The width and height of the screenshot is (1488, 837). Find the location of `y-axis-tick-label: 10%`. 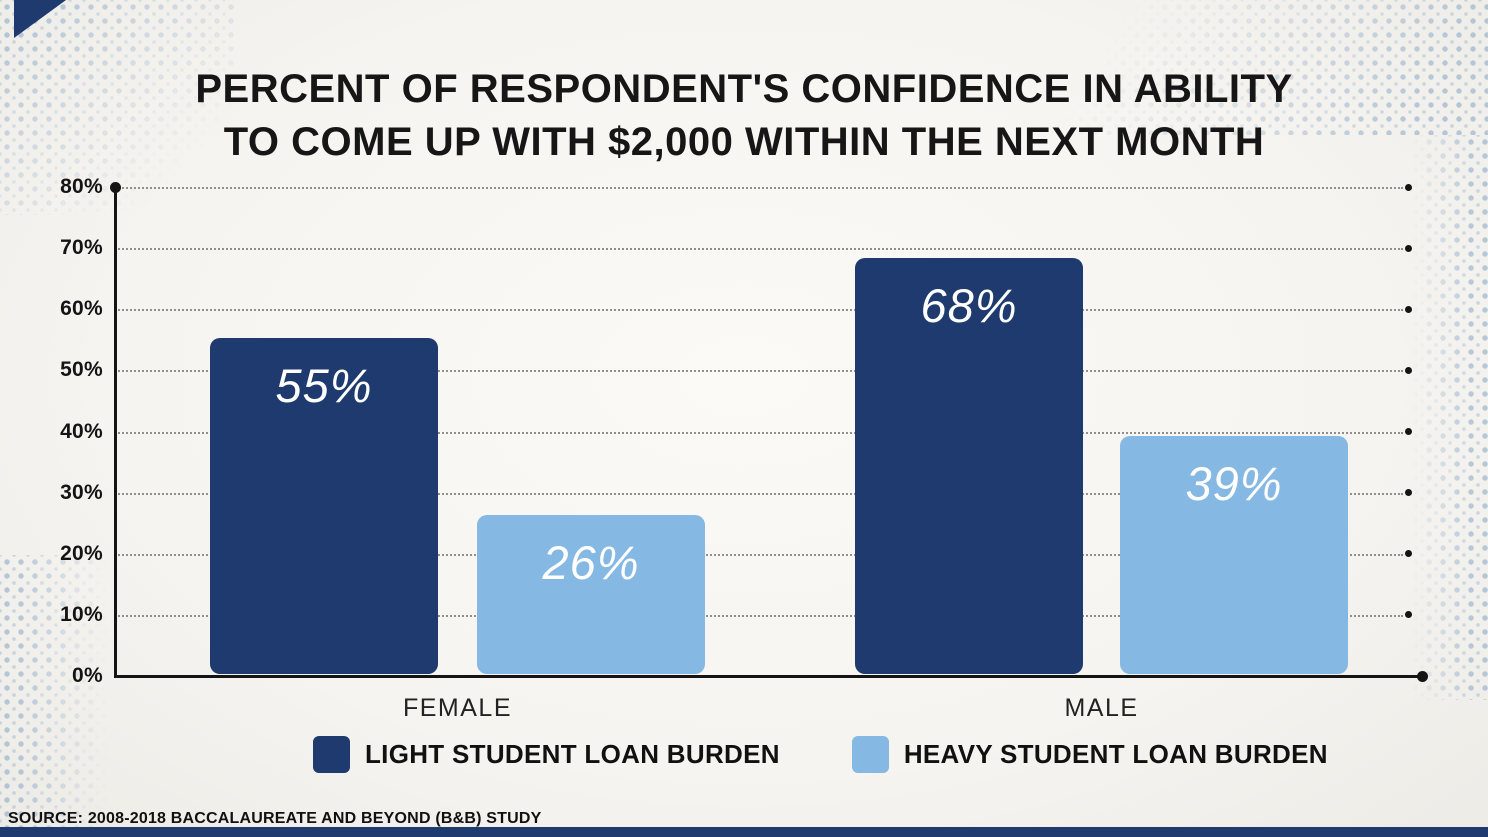

y-axis-tick-label: 10% is located at coordinates (81, 614).